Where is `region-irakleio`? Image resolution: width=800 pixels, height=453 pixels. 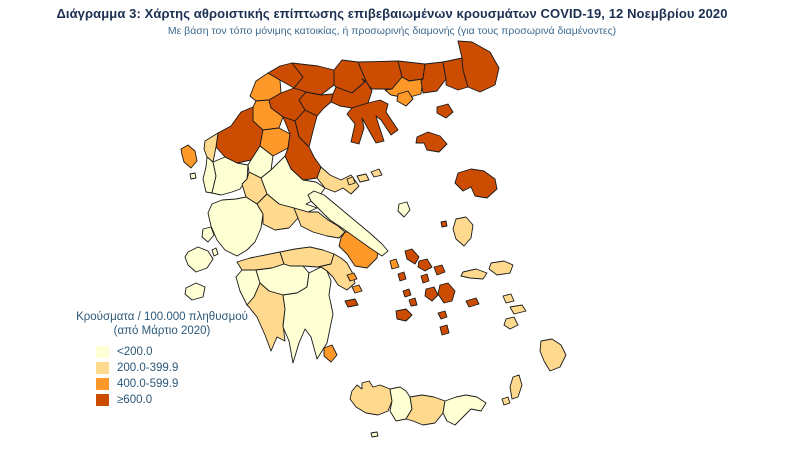
region-irakleio is located at coordinates (425, 410).